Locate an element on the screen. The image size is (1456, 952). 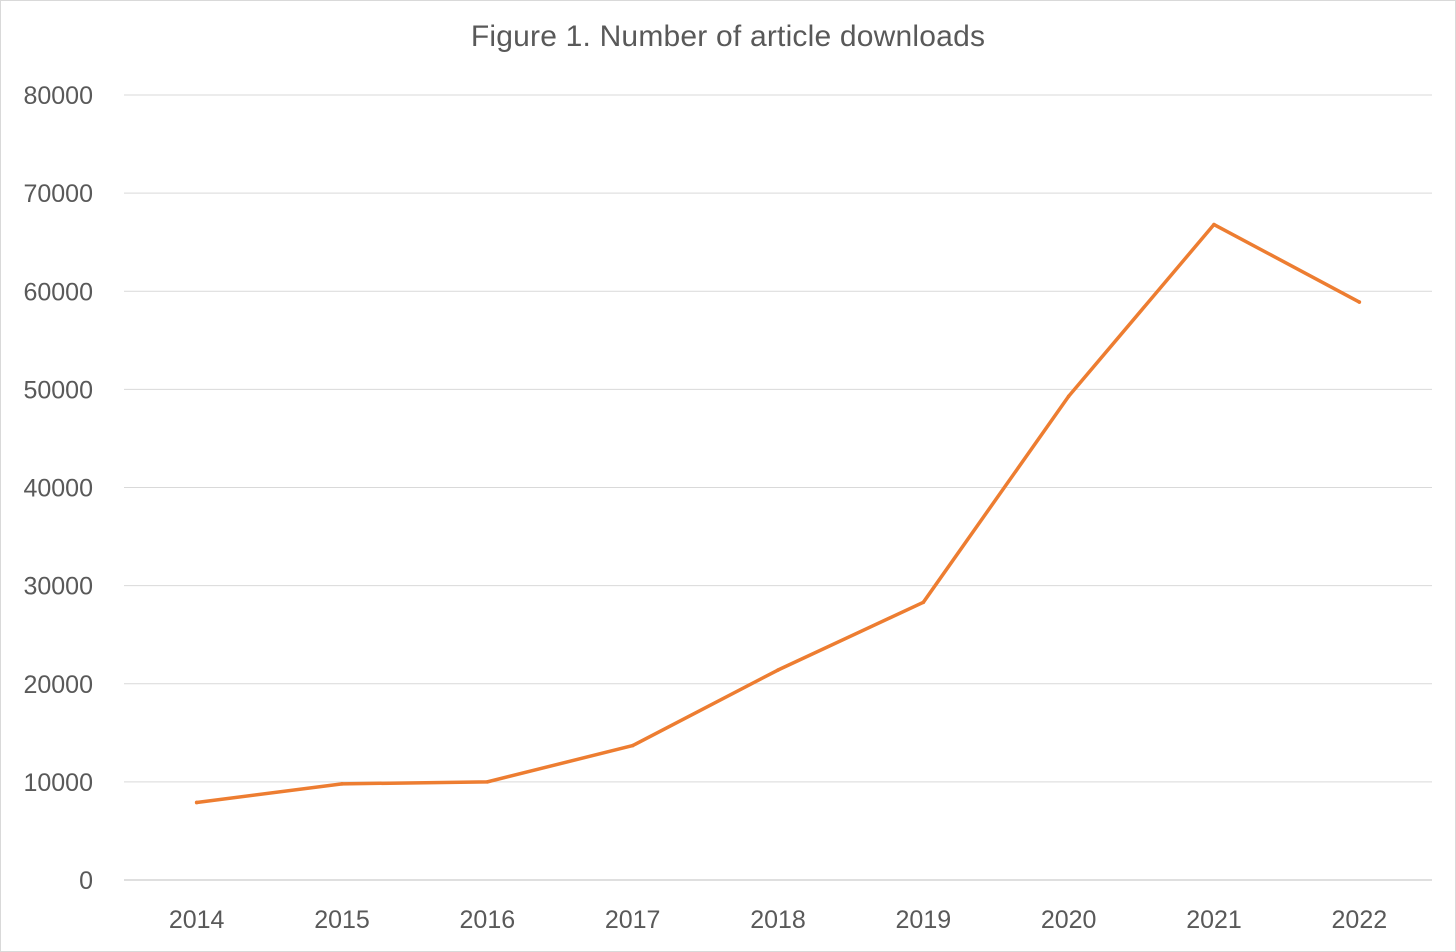
y-tick-label: 0 is located at coordinates (86, 881).